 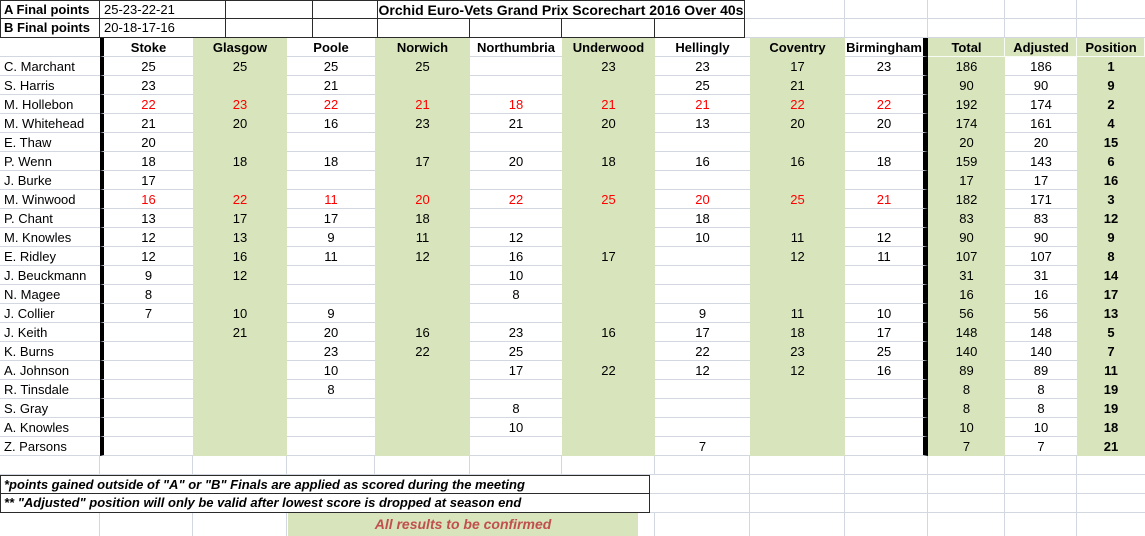 I want to click on position-cell: 2, so click(x=1111, y=104).